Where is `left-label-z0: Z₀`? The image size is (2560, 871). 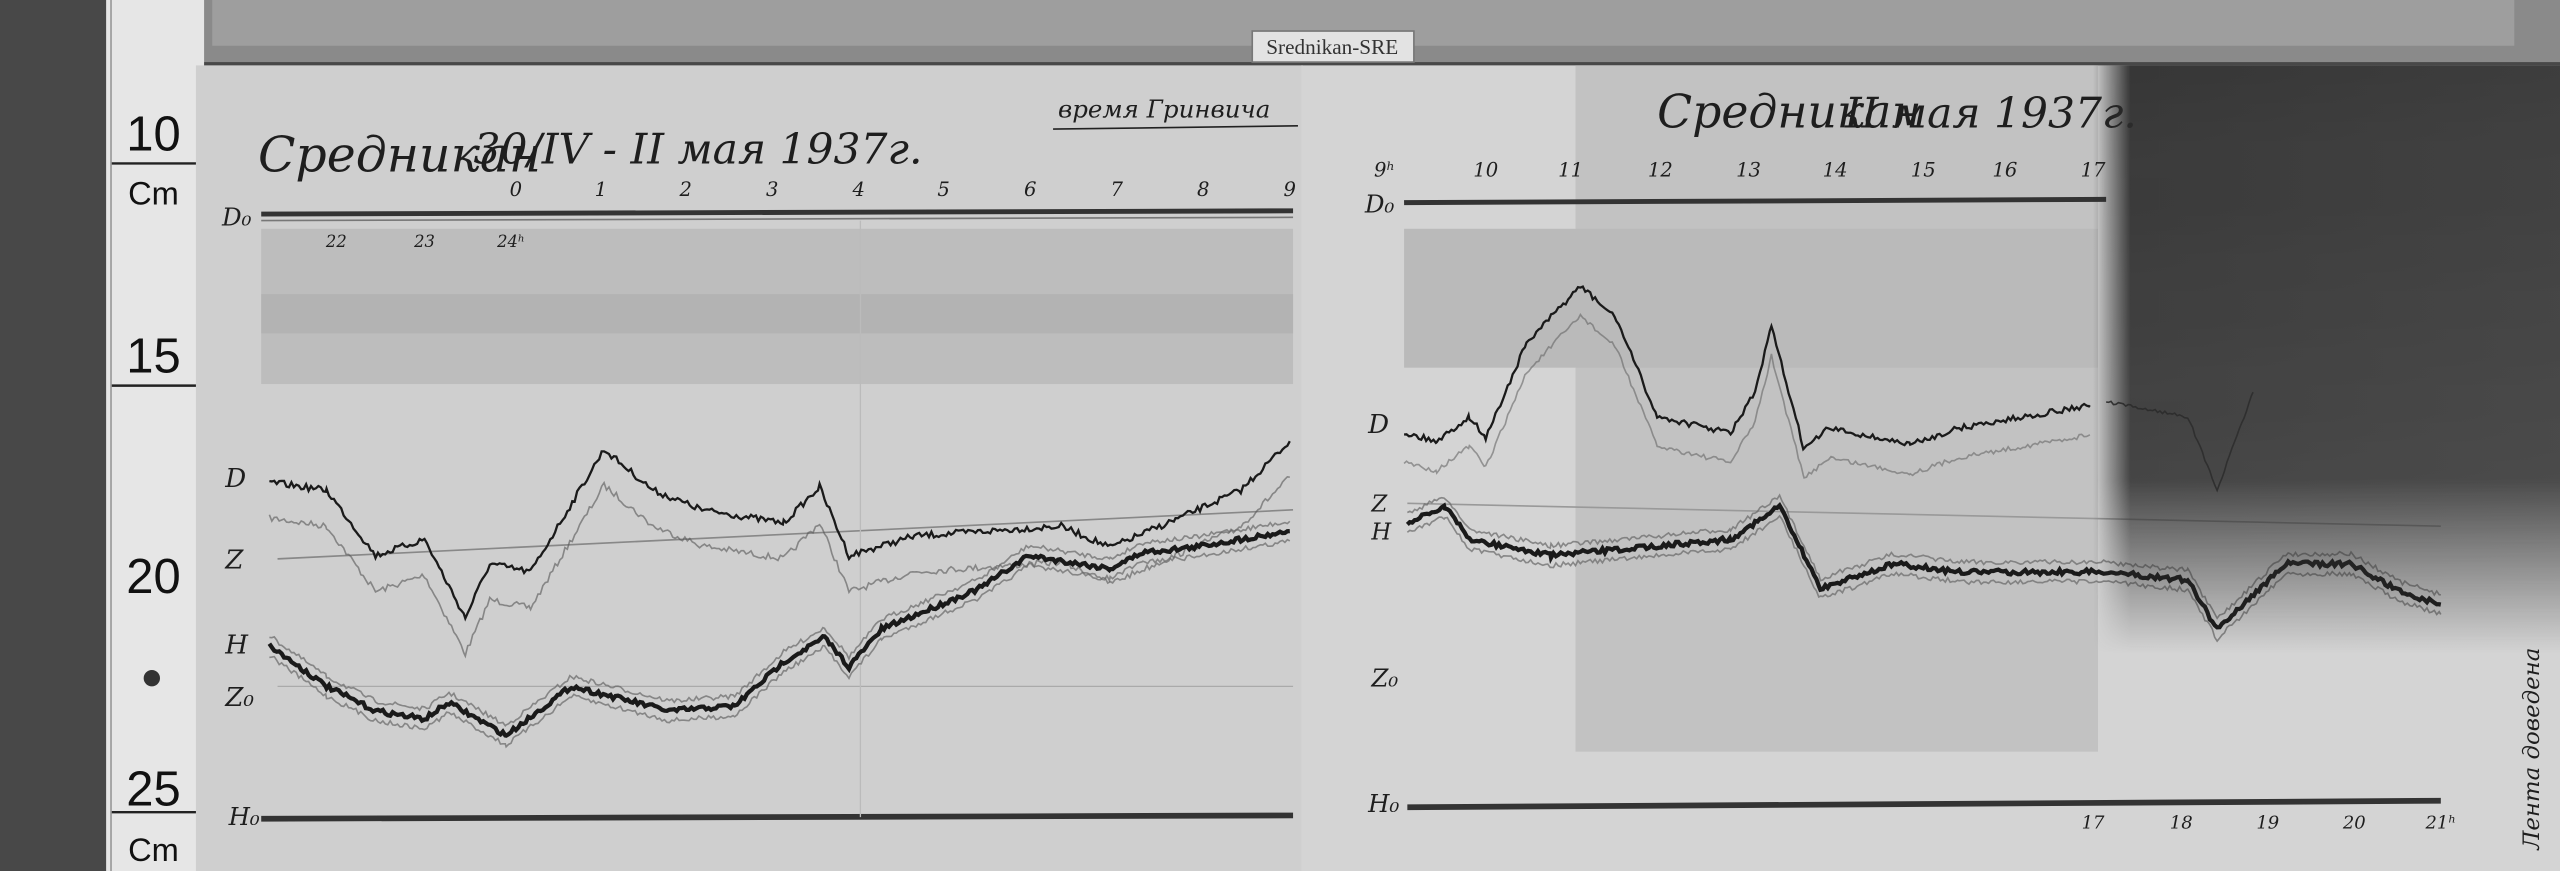 left-label-z0: Z₀ is located at coordinates (239, 698).